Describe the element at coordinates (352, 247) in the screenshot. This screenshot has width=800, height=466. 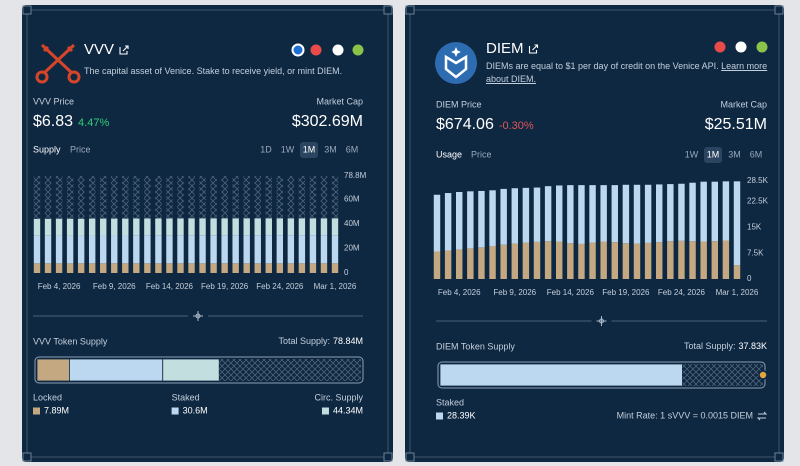
I see `y-tick-label: 20M` at that location.